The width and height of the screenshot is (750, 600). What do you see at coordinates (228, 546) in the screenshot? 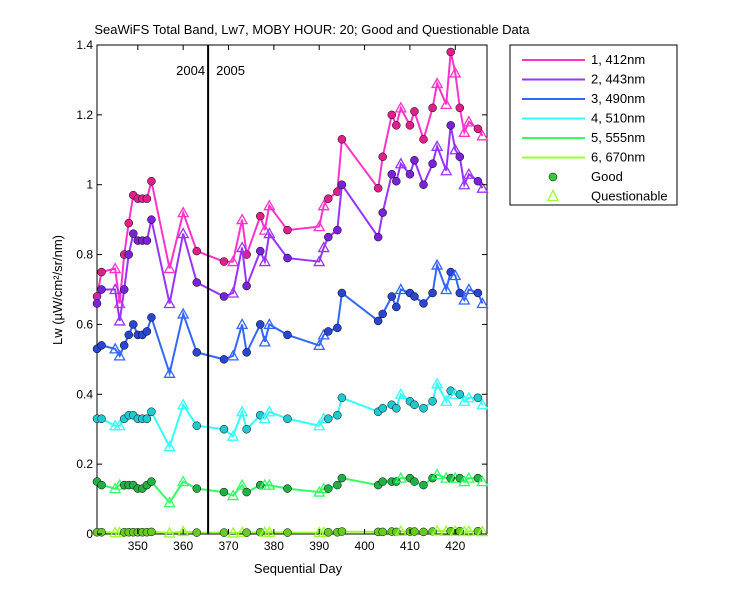
I see `x-tick-label-370: 370` at bounding box center [228, 546].